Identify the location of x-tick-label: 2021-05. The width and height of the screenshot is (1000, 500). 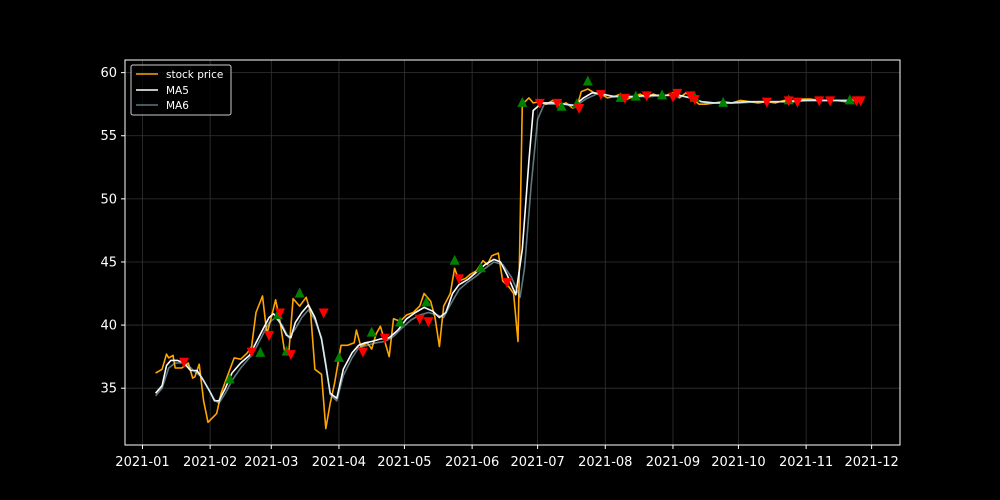
(404, 462).